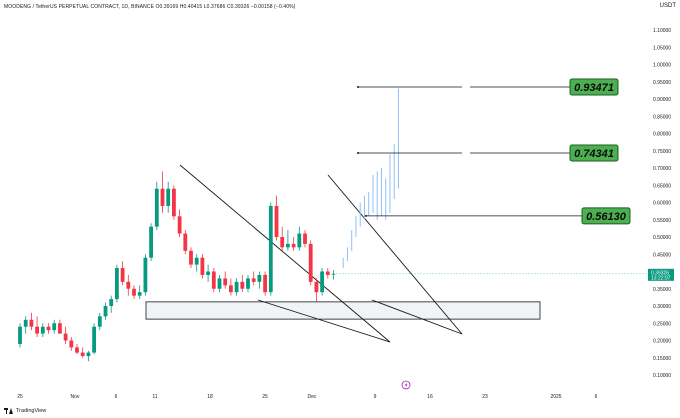  What do you see at coordinates (488, 153) in the screenshot?
I see `target-level-2: 0.74341` at bounding box center [488, 153].